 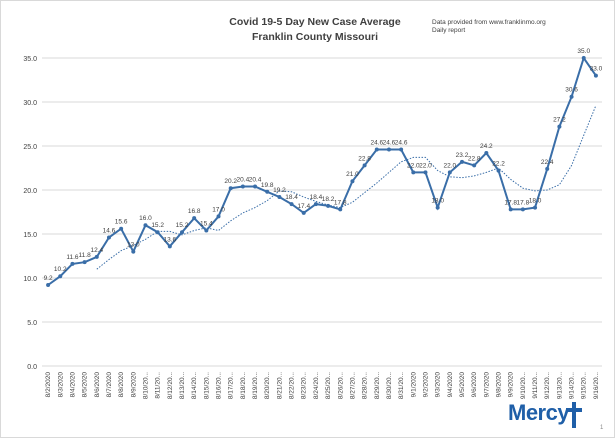 What do you see at coordinates (498, 164) in the screenshot?
I see `data-label: 22.2` at bounding box center [498, 164].